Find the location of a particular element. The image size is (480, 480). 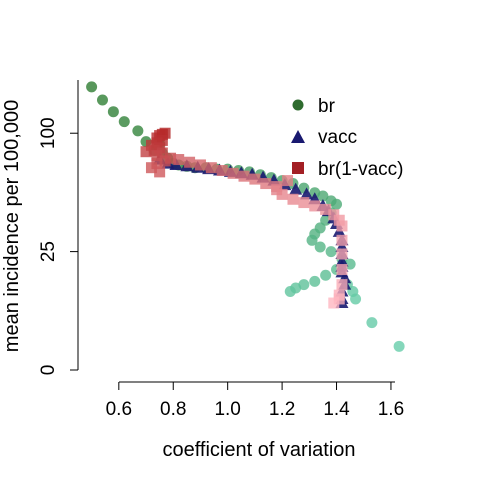

y-ticks: 0 25 100 is located at coordinates (58, 246).